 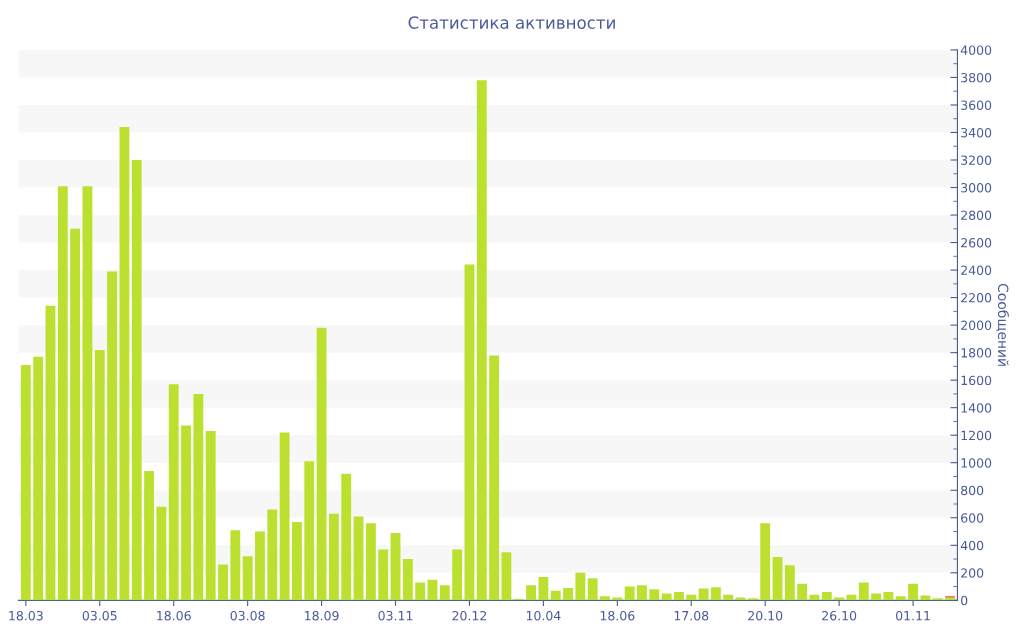 I want to click on y2-tick-label: 1400, so click(x=976, y=408).